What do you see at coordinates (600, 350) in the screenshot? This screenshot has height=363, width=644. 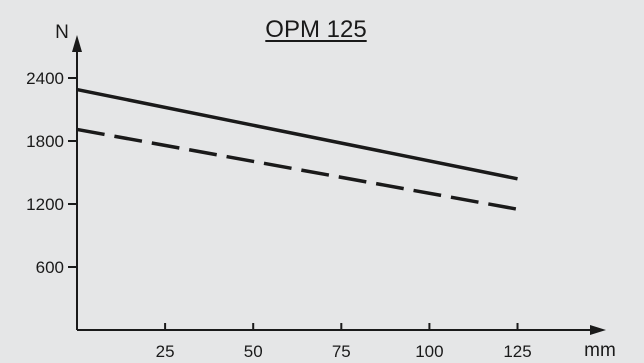 I see `x-axis-unit: mm` at bounding box center [600, 350].